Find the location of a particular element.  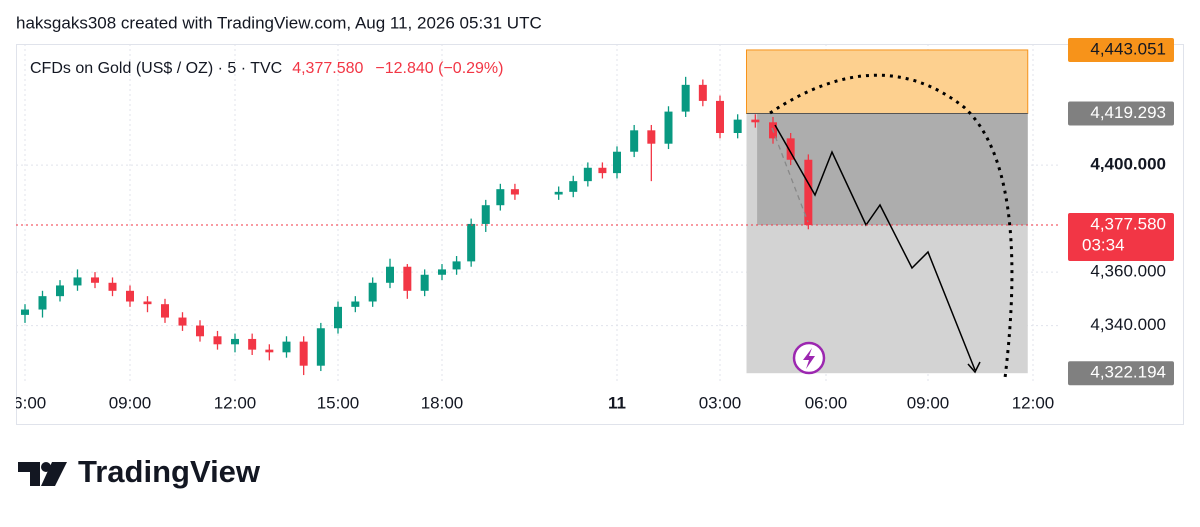

dashed-path is located at coordinates (790, 175).